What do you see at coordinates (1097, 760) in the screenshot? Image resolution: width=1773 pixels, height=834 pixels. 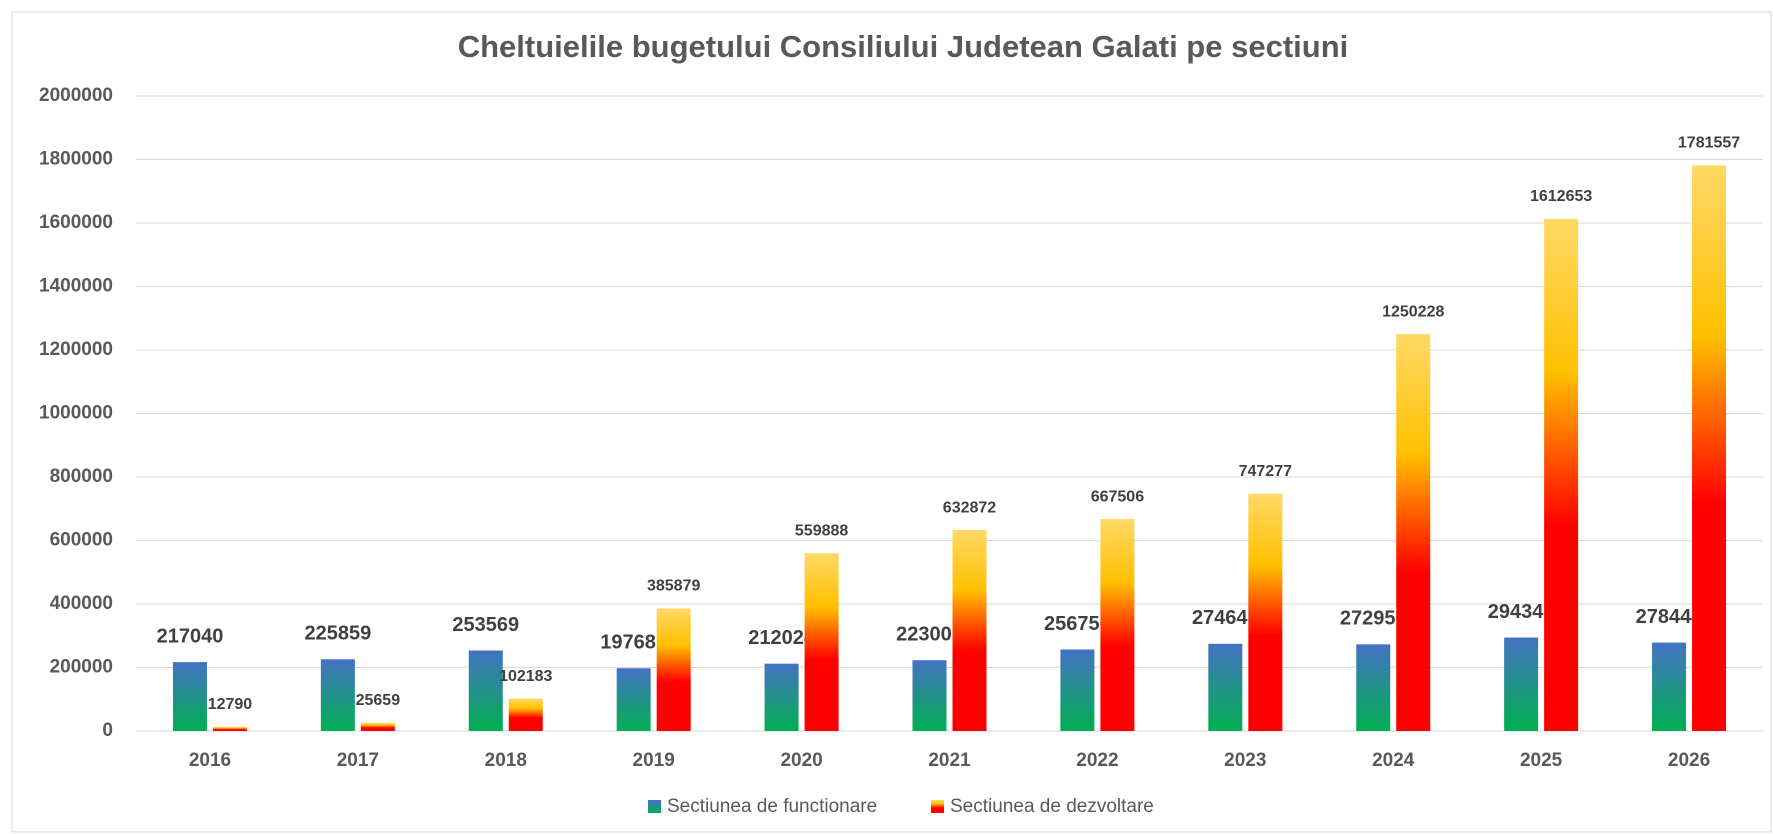 I see `x-tick-label: 2022` at bounding box center [1097, 760].